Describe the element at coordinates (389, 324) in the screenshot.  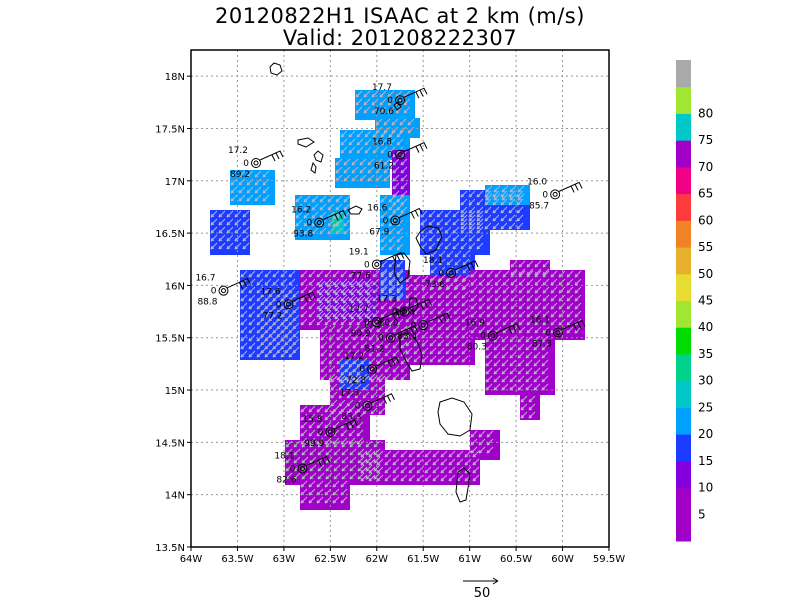
I see `svg-text: 80.0` at that location.